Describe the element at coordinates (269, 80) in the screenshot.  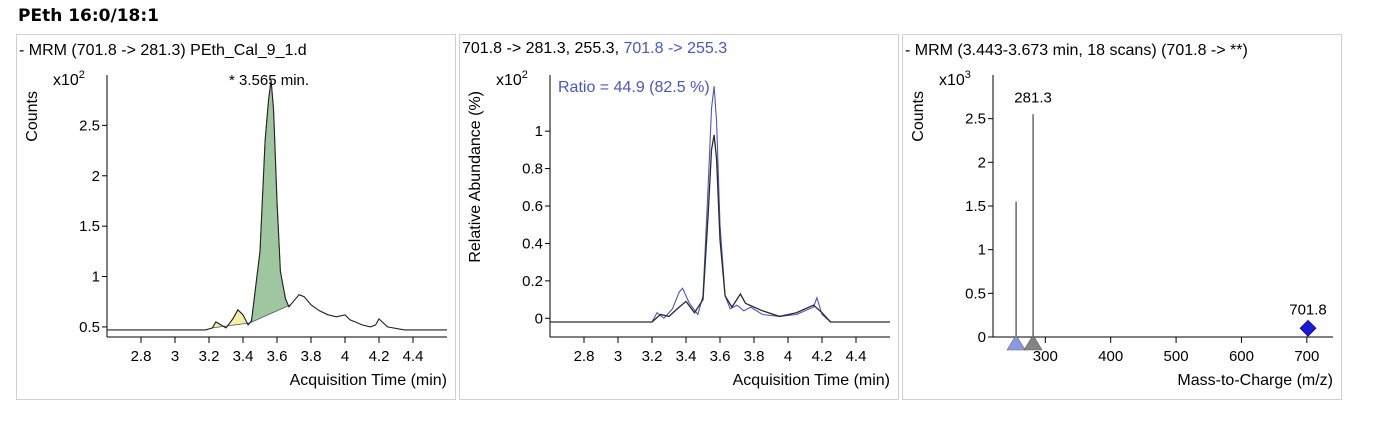
I see `peak-label: * 3.565 min.` at that location.